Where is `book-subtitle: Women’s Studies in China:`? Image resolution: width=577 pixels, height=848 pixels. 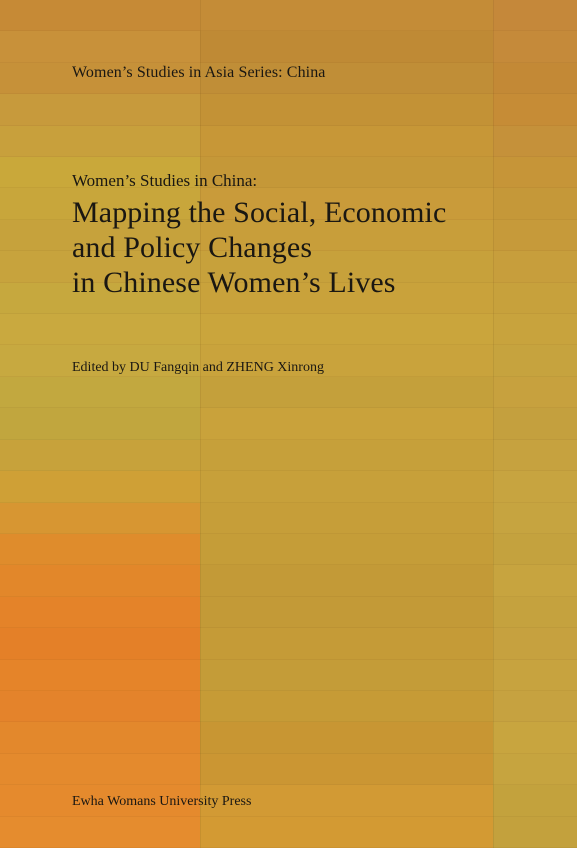
book-subtitle: Women’s Studies in China: is located at coordinates (165, 180).